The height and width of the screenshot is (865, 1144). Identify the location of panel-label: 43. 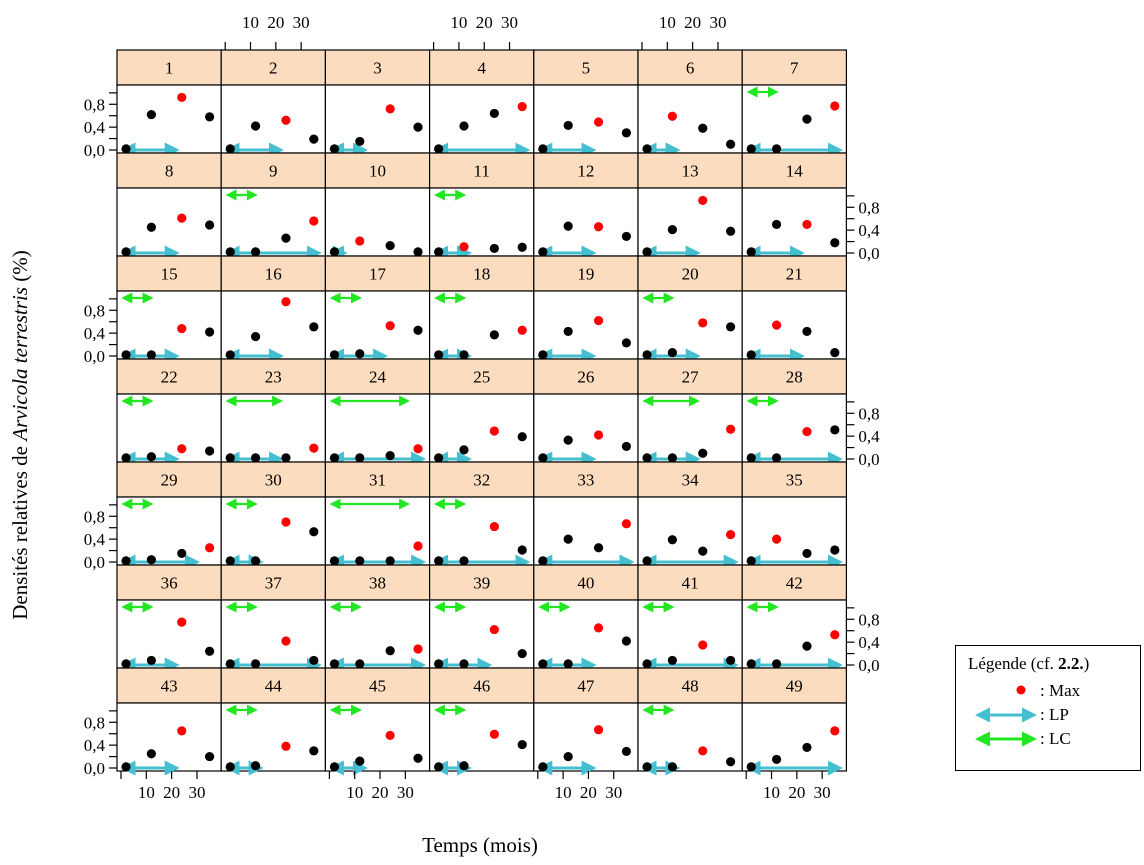
(169, 686).